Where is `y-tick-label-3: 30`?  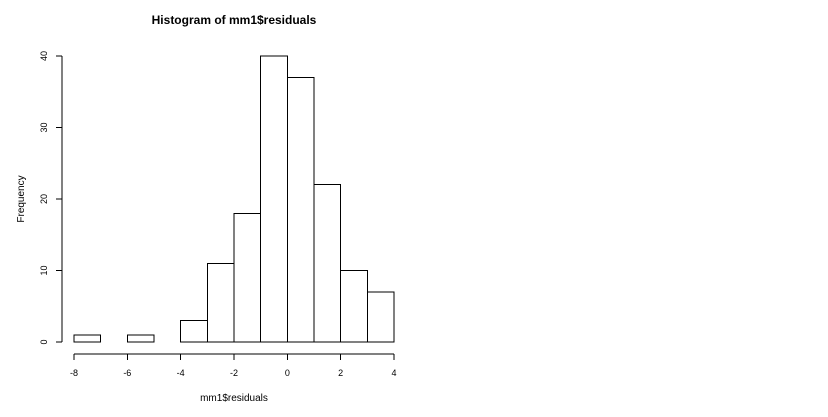 y-tick-label-3: 30 is located at coordinates (44, 127).